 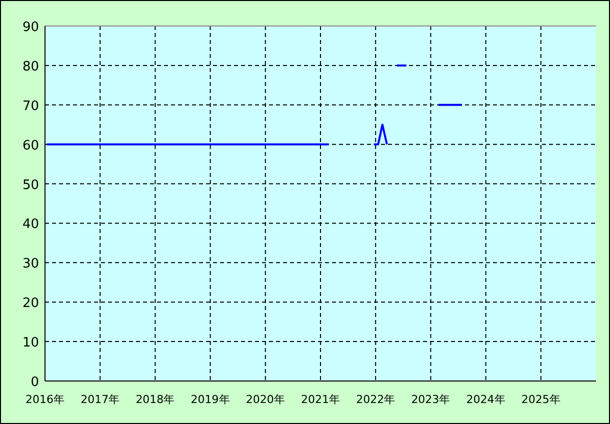 I want to click on x-tick-label: 2019年, so click(x=210, y=399).